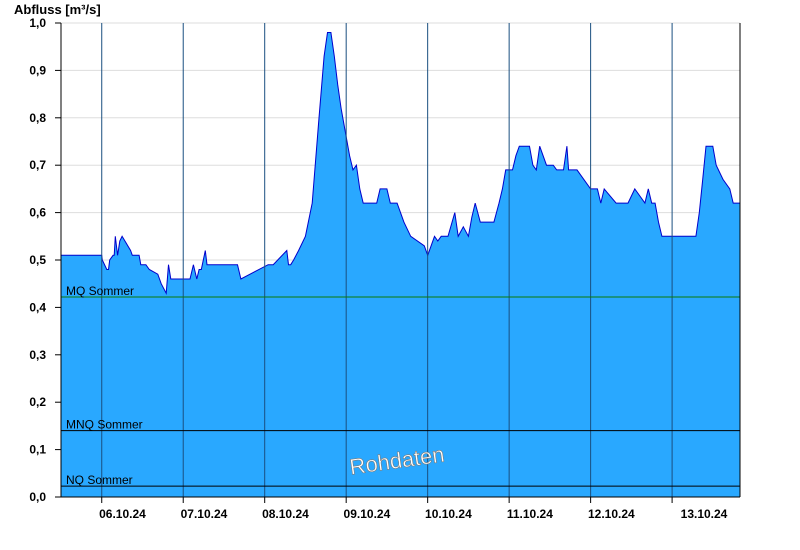  I want to click on x-tick-label: 09.10.24, so click(367, 514).